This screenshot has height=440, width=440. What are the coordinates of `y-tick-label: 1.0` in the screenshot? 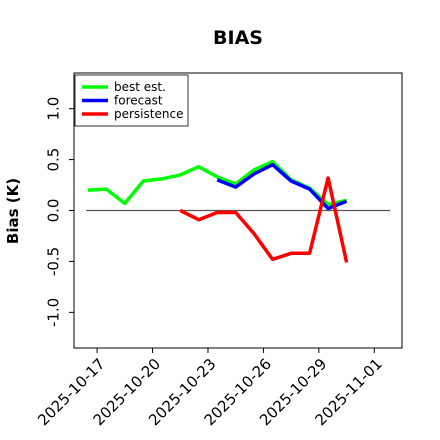 It's located at (53, 109).